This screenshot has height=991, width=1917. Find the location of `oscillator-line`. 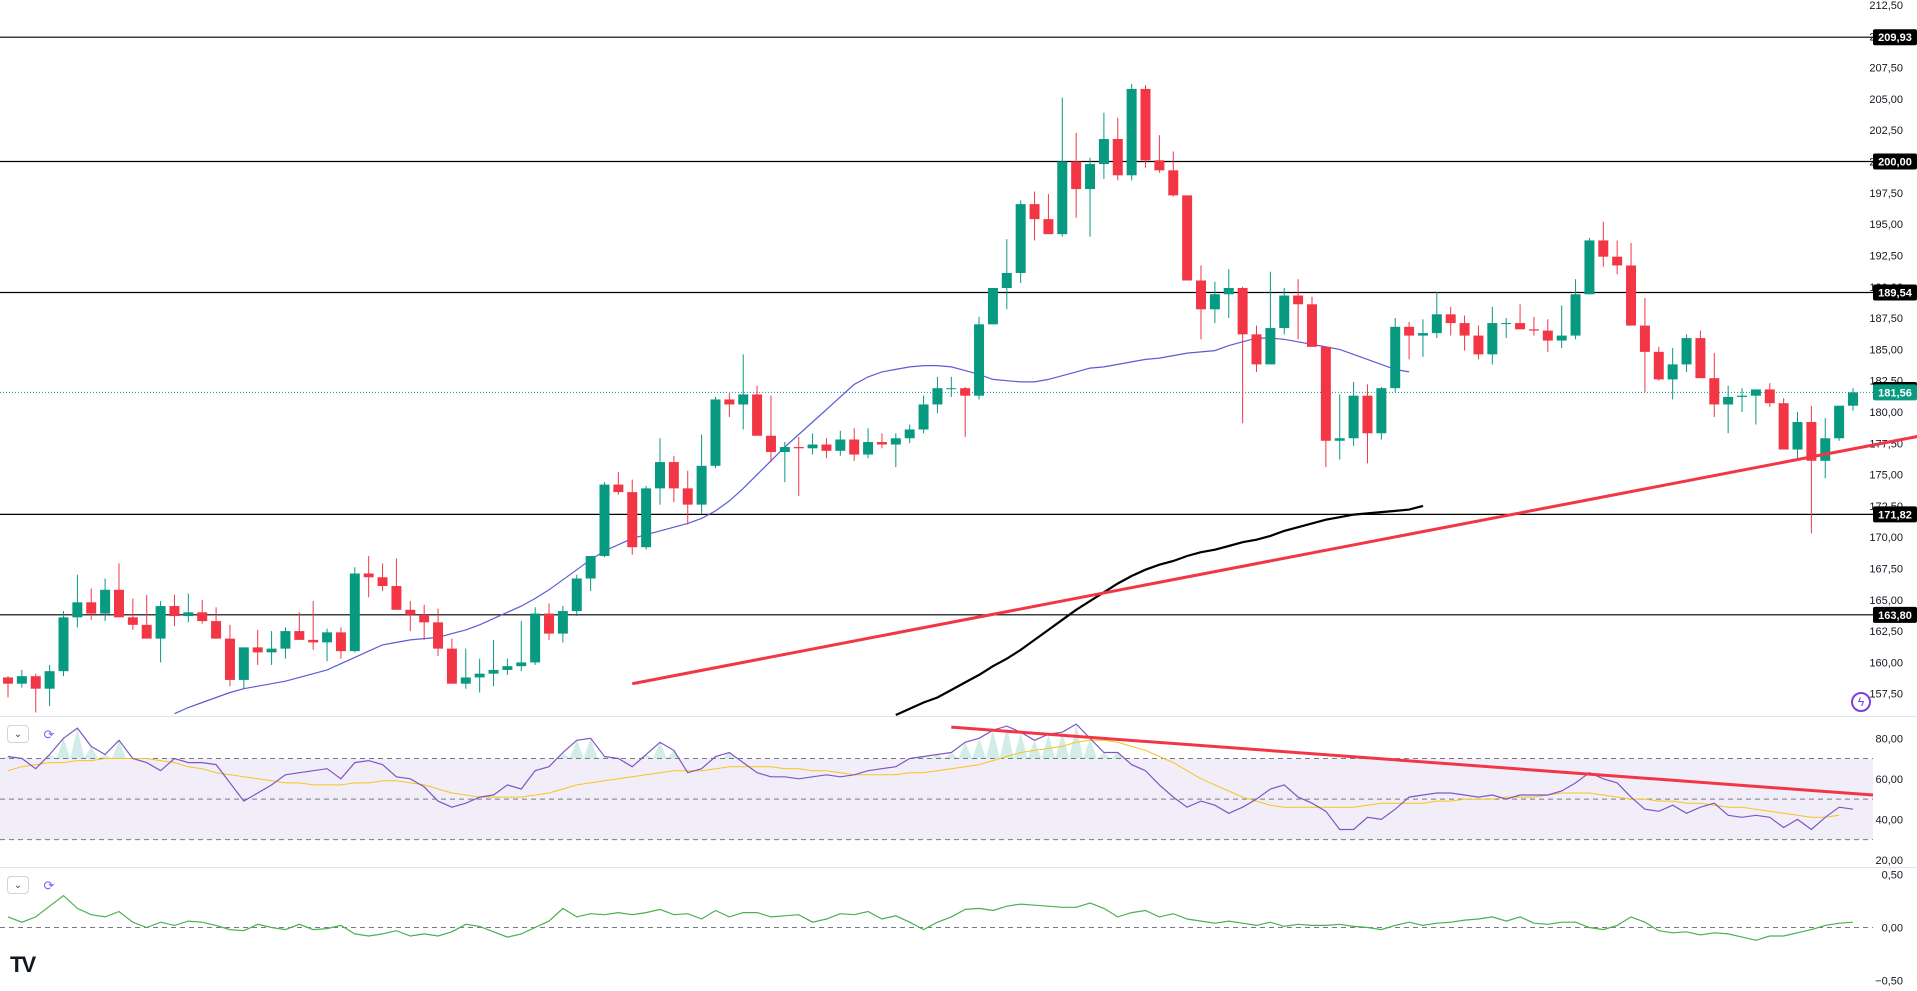

oscillator-line is located at coordinates (930, 777).